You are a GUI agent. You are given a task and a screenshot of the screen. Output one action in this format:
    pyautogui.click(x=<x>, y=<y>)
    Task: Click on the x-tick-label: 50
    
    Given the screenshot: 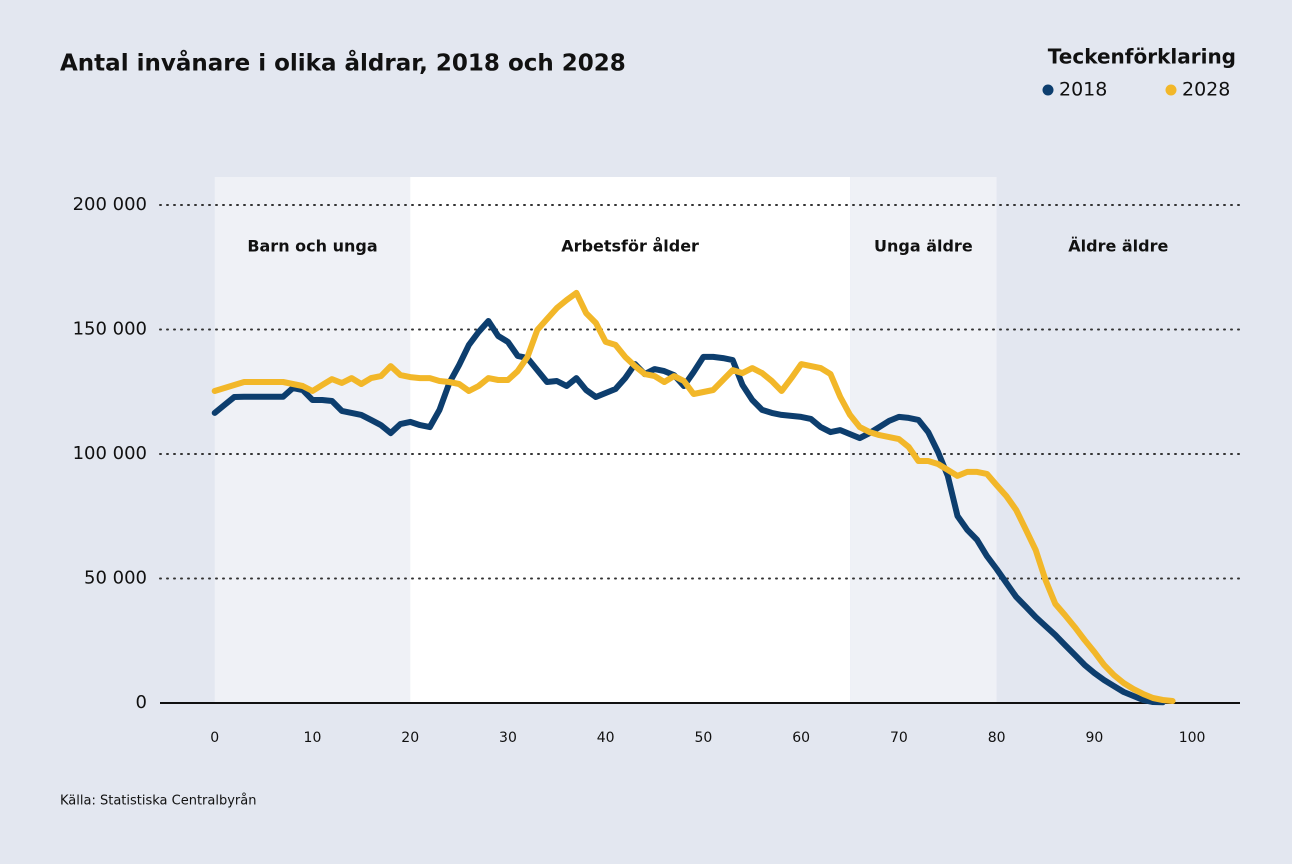 What is the action you would take?
    pyautogui.click(x=704, y=738)
    